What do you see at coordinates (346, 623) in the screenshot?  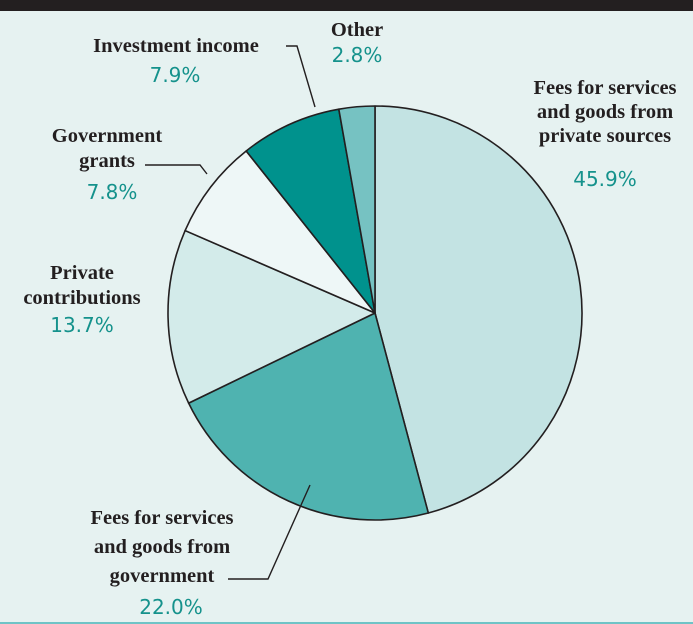 I see `bottom-rule` at bounding box center [346, 623].